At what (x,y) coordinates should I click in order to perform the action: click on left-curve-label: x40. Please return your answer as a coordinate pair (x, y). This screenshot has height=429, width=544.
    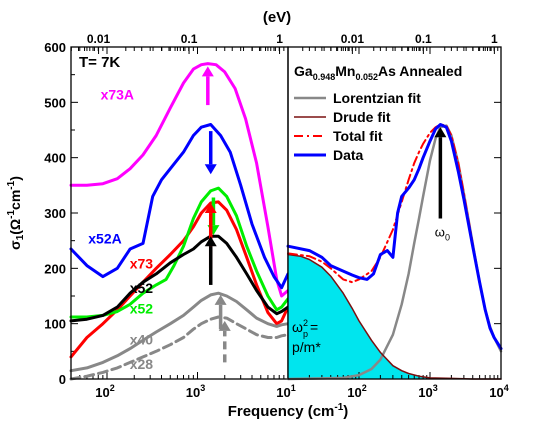
    Looking at the image, I should click on (142, 340).